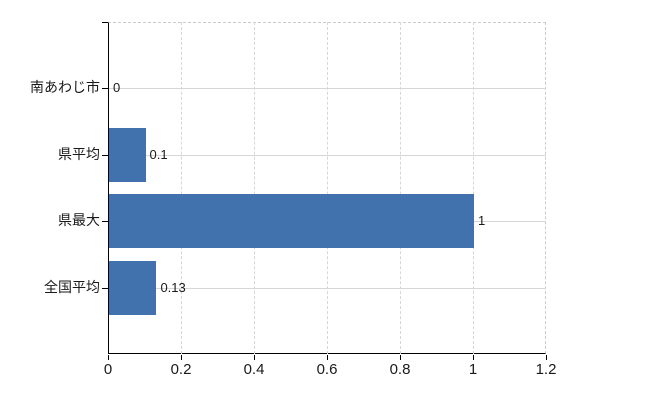 This screenshot has height=400, width=650. Describe the element at coordinates (400, 369) in the screenshot. I see `x-axis-tick-label: 0.8` at that location.